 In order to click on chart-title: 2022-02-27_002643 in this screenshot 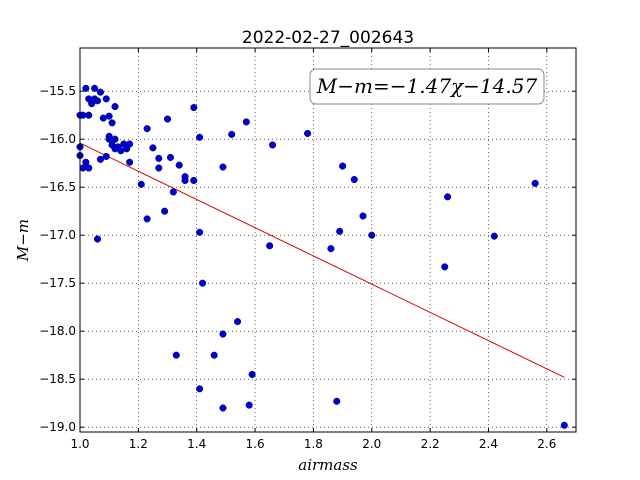, I will do `click(328, 38)`.